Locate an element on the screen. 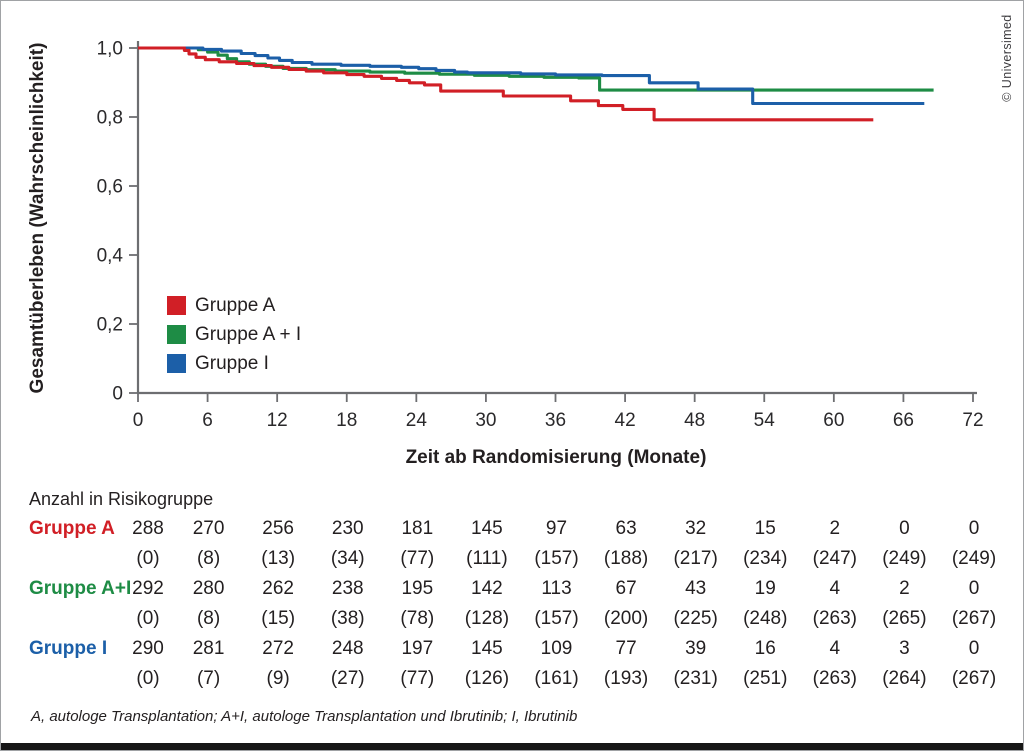  risk-at-risk-cell: 272 is located at coordinates (278, 648).